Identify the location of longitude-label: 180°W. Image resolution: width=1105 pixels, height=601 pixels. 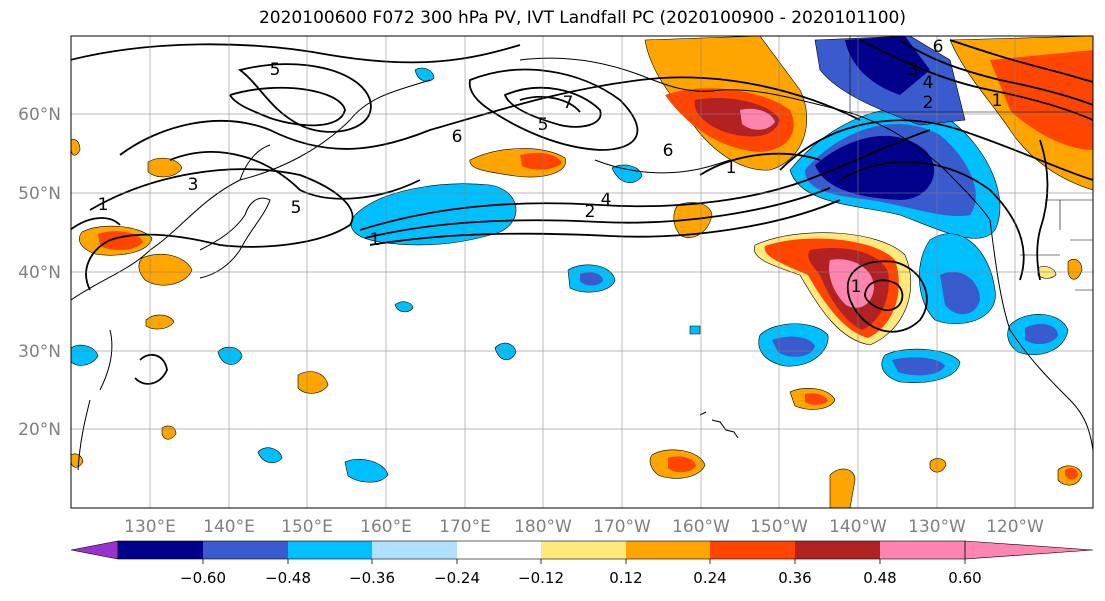
(543, 527).